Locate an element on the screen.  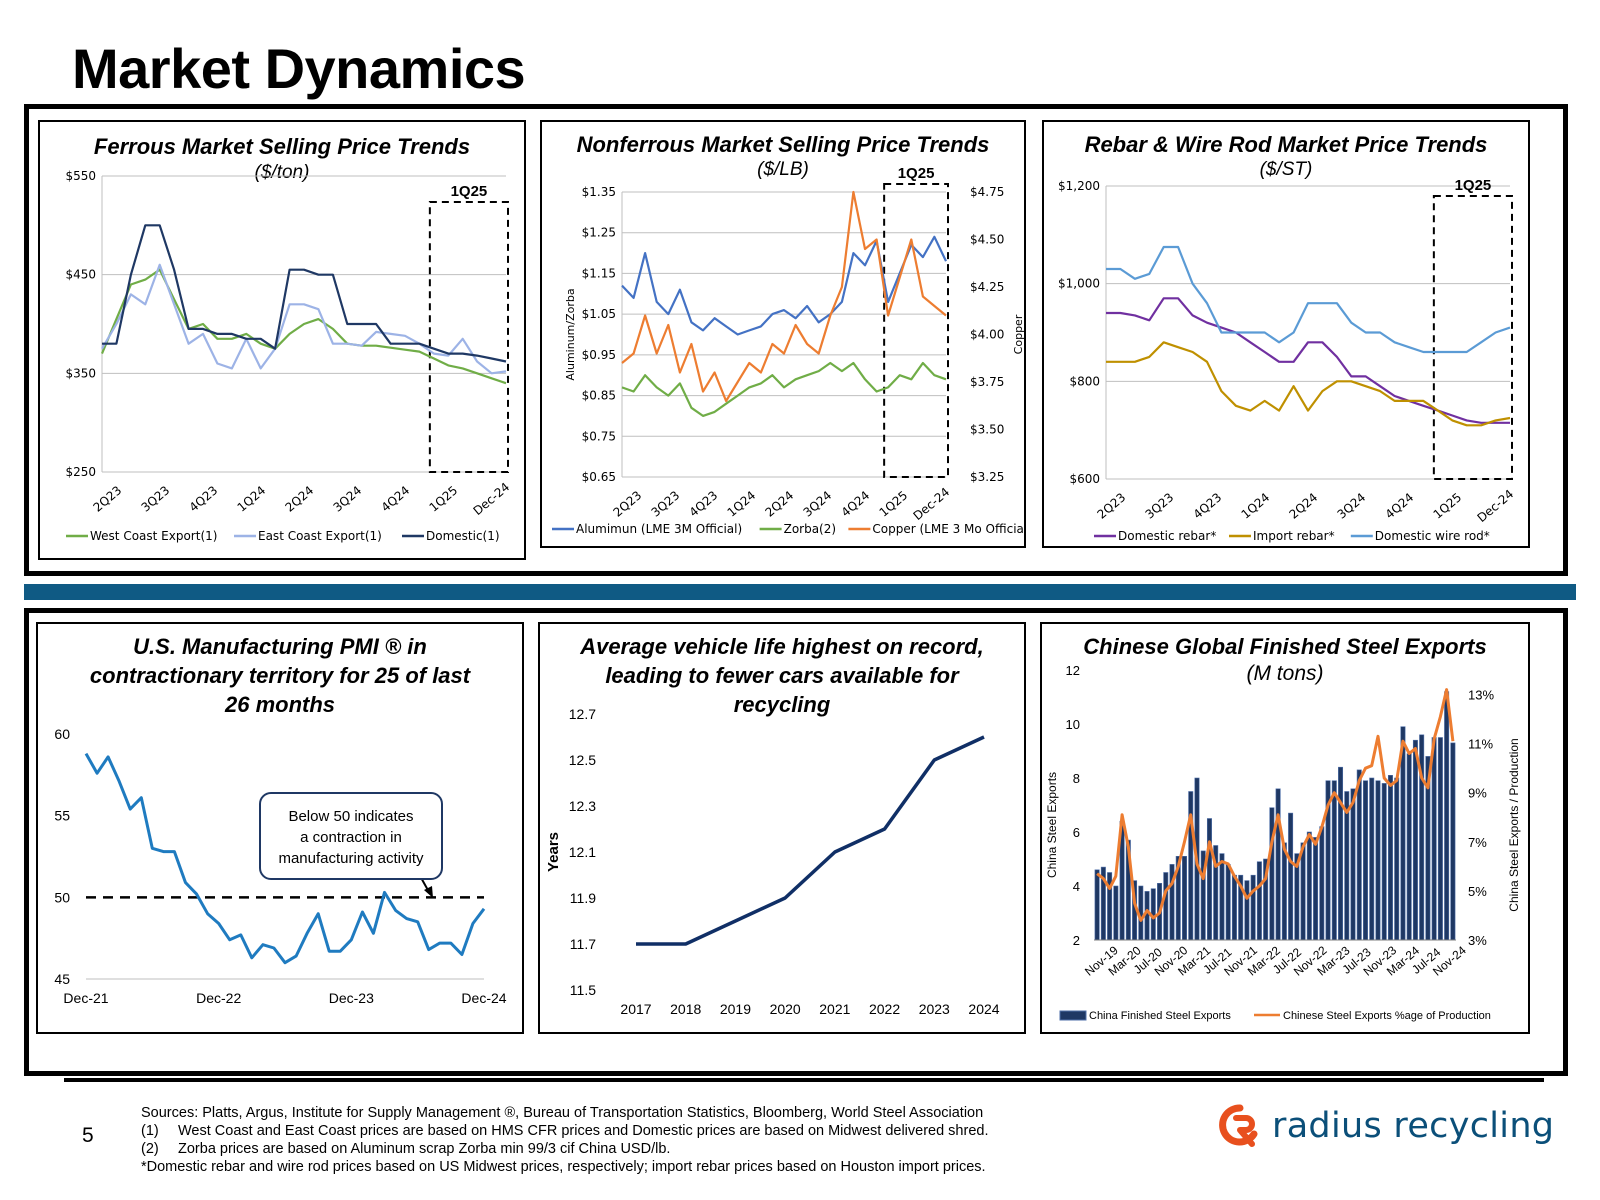
callout-line: Below 50 indicates is located at coordinates (351, 816).